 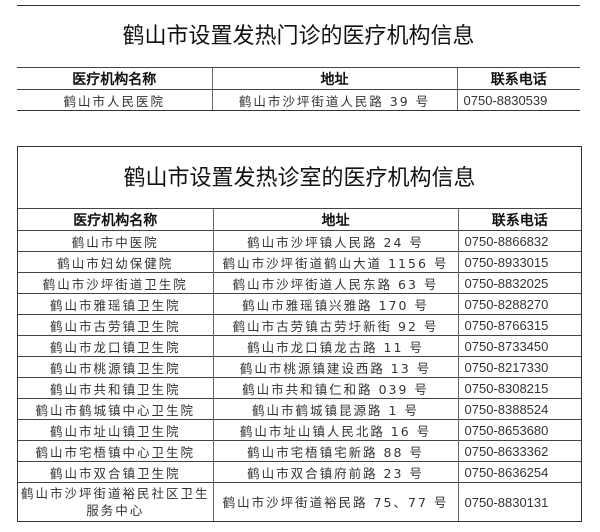 What do you see at coordinates (115, 283) in the screenshot?
I see `institution-name-cell: 鹤山市沙坪街道卫生院` at bounding box center [115, 283].